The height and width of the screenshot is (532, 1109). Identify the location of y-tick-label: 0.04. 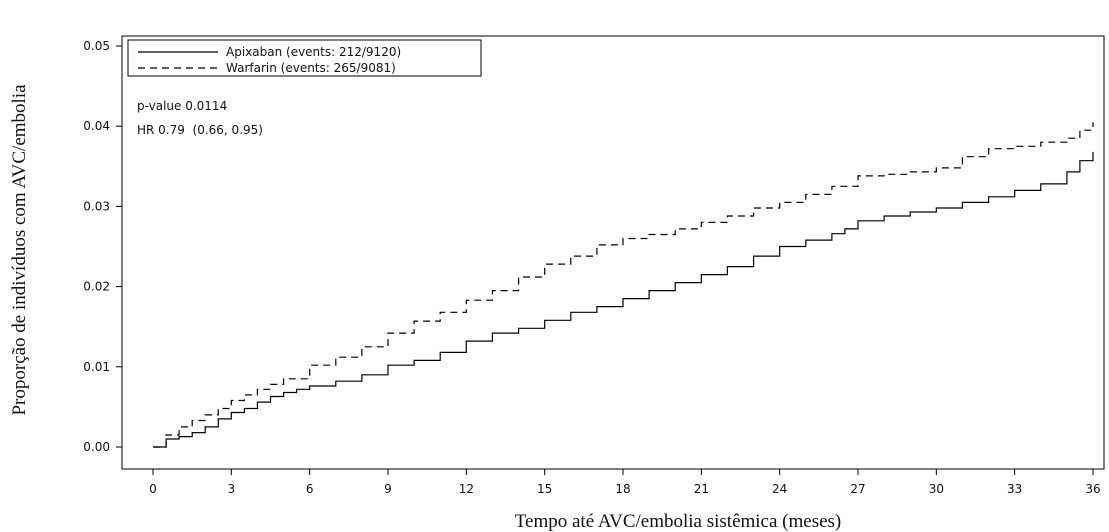
(96, 126).